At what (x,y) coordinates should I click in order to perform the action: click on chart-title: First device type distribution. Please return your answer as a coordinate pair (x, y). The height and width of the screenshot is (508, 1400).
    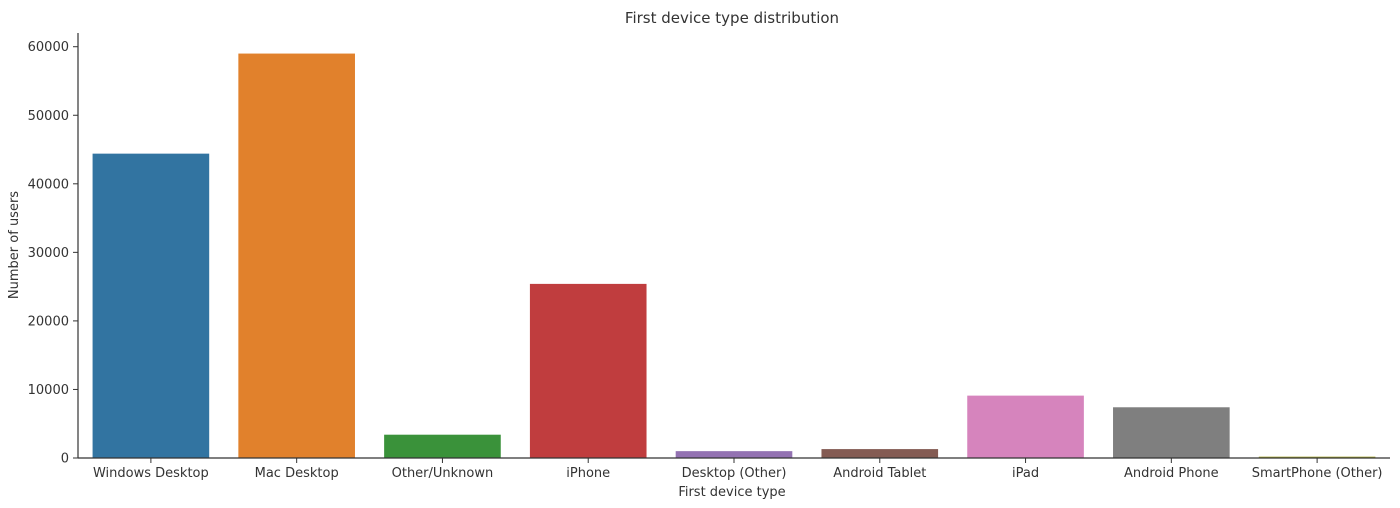
    Looking at the image, I should click on (732, 18).